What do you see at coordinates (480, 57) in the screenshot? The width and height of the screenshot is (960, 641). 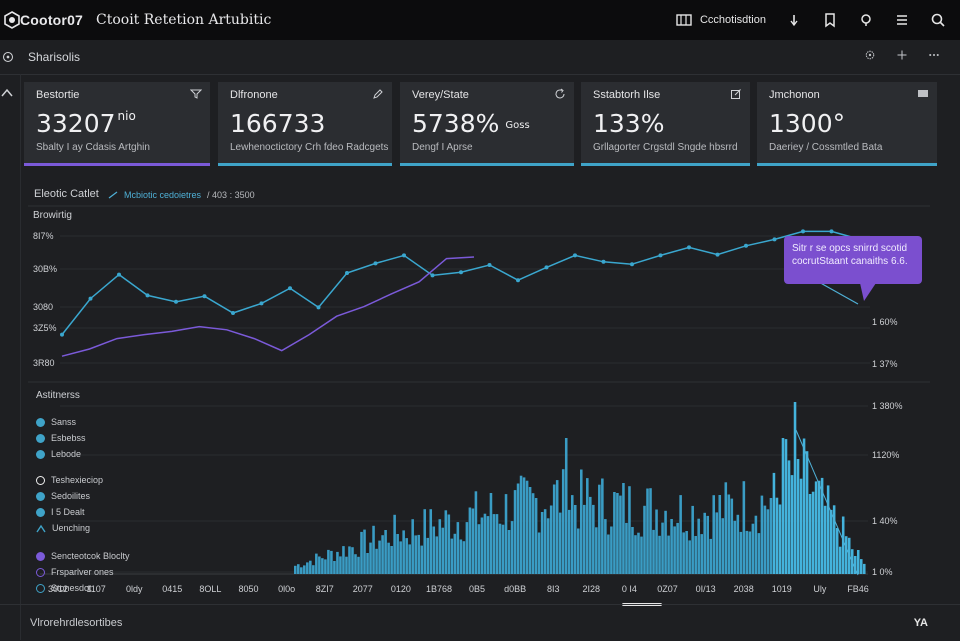 I see `sub-toolbar: Sharisolis` at bounding box center [480, 57].